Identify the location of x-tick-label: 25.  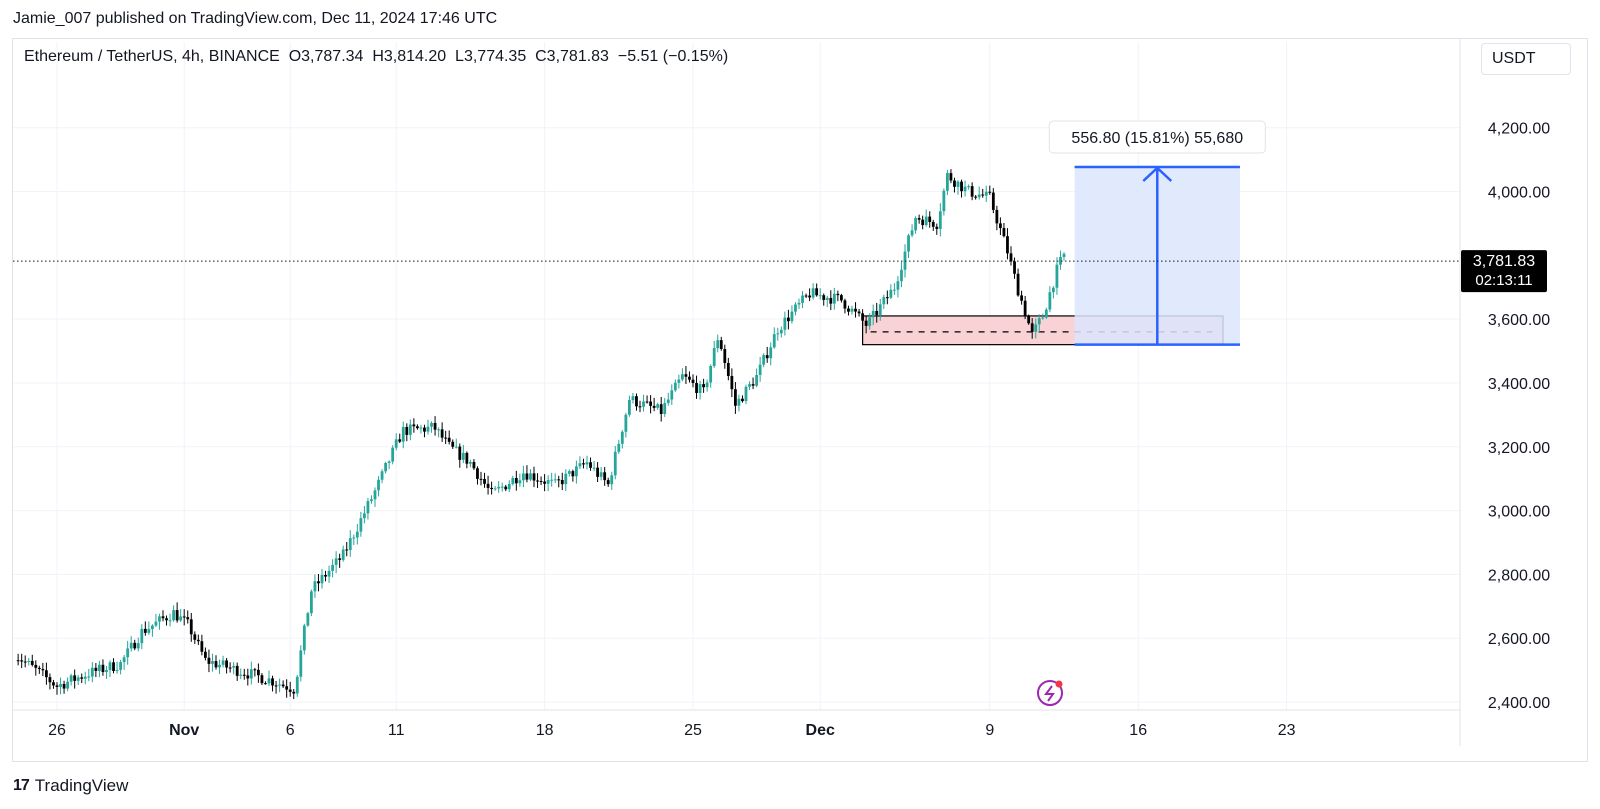
(693, 730).